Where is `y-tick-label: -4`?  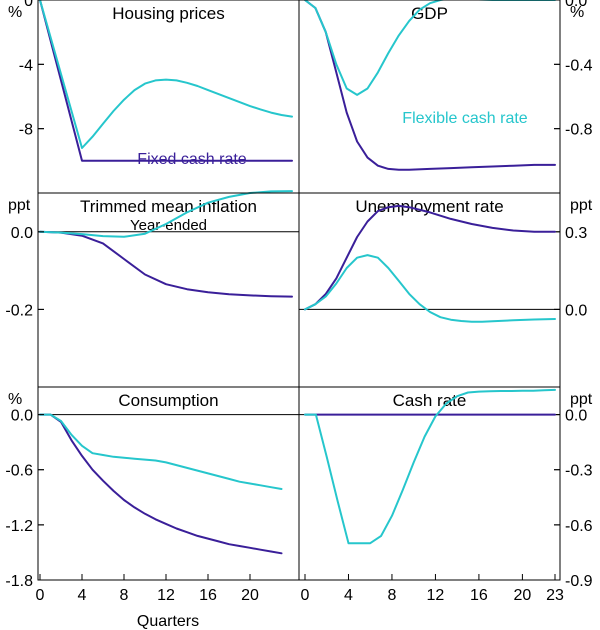 y-tick-label: -4 is located at coordinates (26, 65).